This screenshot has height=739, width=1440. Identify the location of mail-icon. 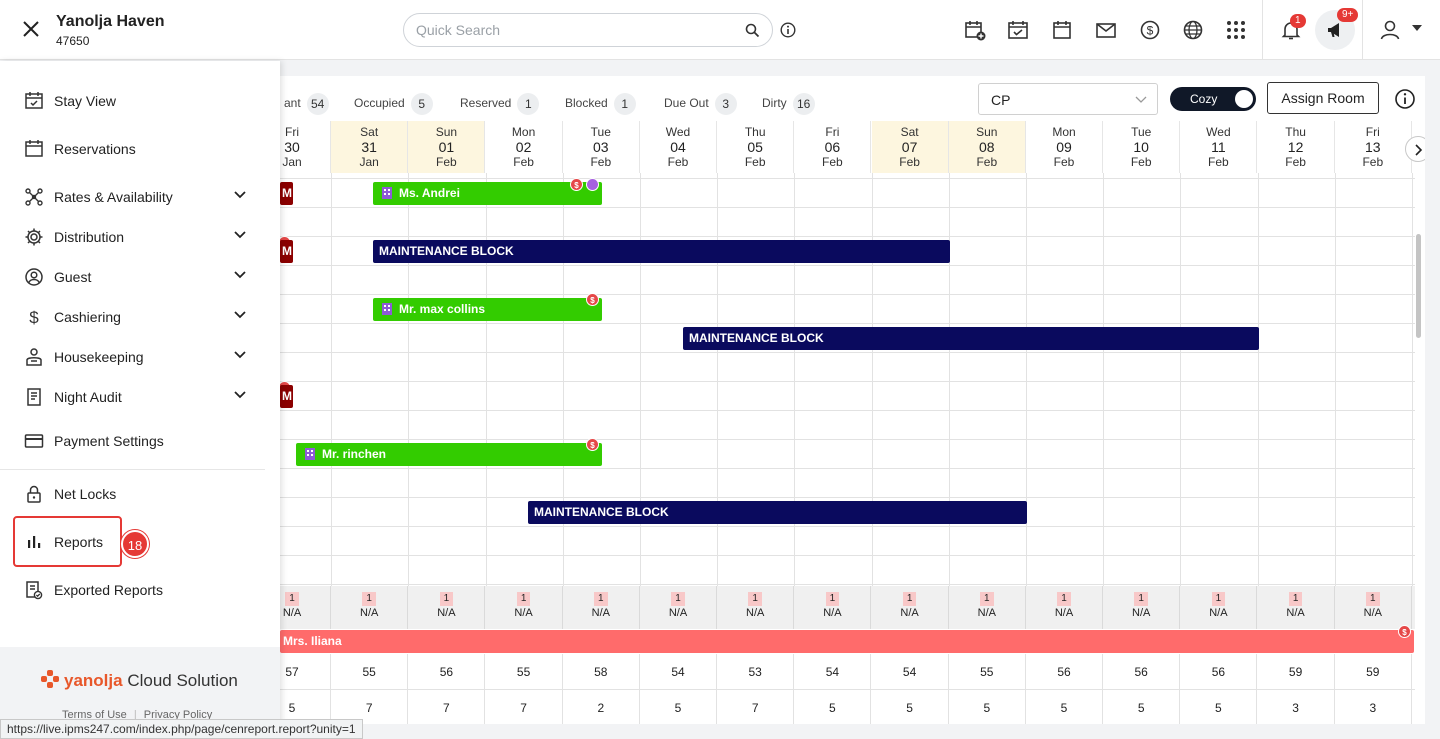
(1106, 30).